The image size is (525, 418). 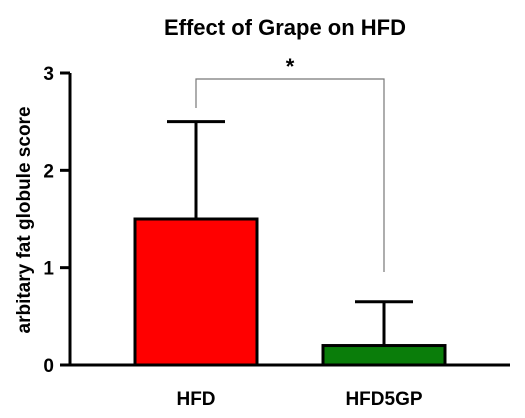 What do you see at coordinates (285, 27) in the screenshot?
I see `chart-title: Effect of Grape on HFD` at bounding box center [285, 27].